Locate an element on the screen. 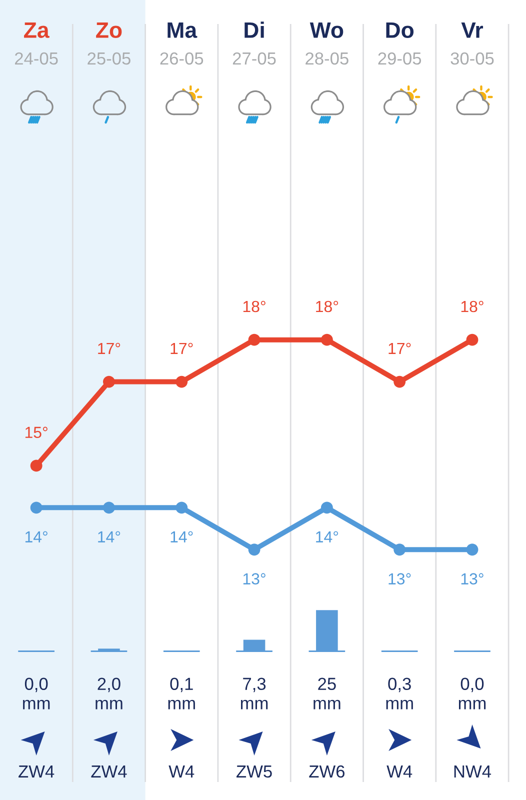  x-tick-label: Za 24-05 is located at coordinates (36, 43).